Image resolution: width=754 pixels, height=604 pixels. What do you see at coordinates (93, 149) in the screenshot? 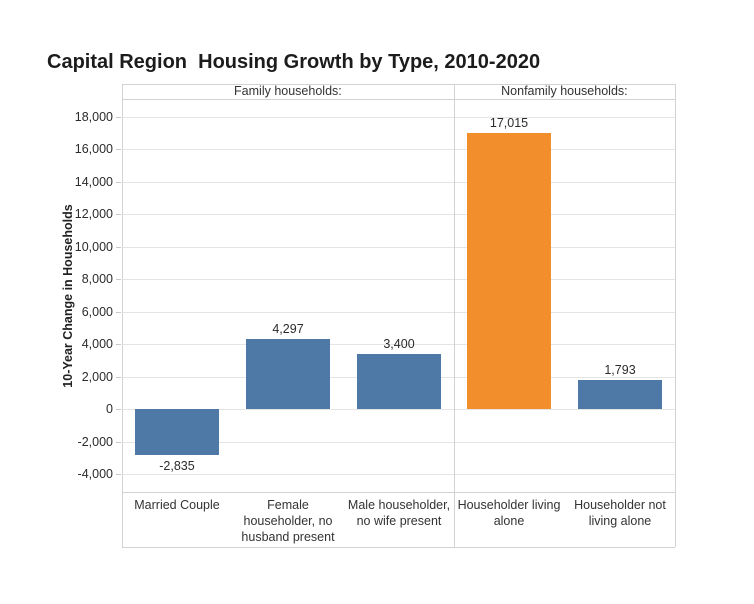
I see `y-tick-label: 16,000` at bounding box center [93, 149].